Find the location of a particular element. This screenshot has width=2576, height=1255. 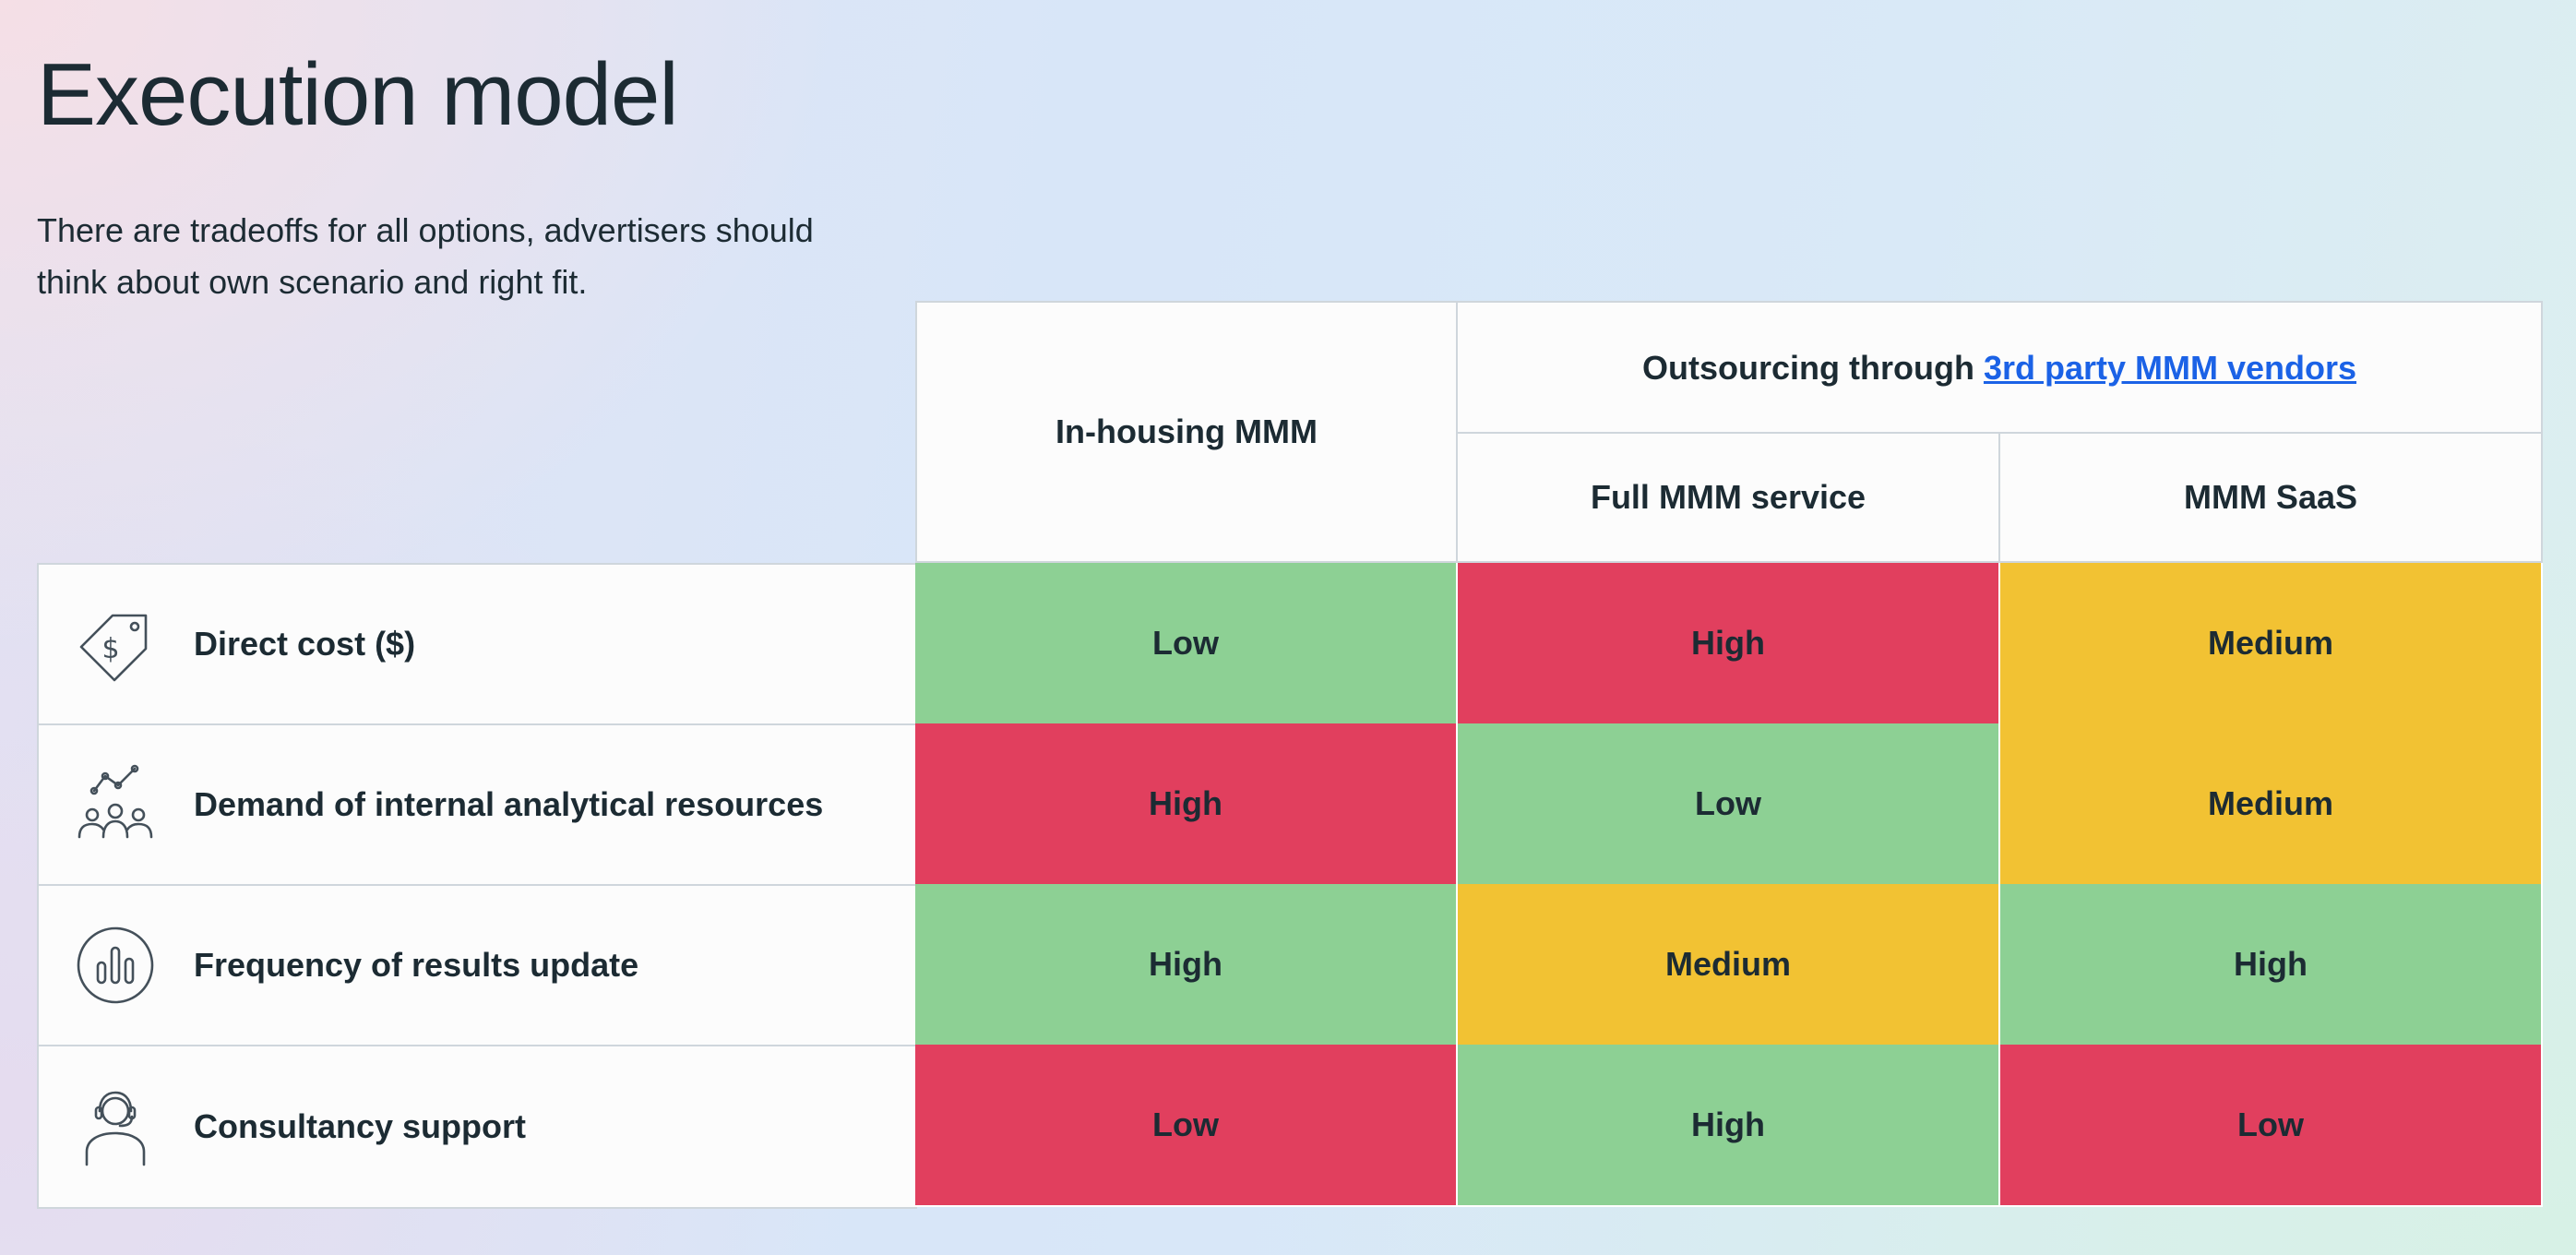

cell-row3-saas: High is located at coordinates (2272, 965).